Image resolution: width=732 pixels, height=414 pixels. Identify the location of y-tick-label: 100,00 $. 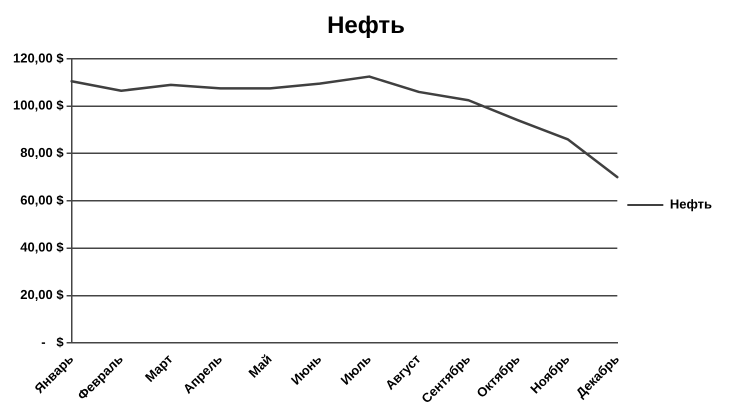
(38, 105).